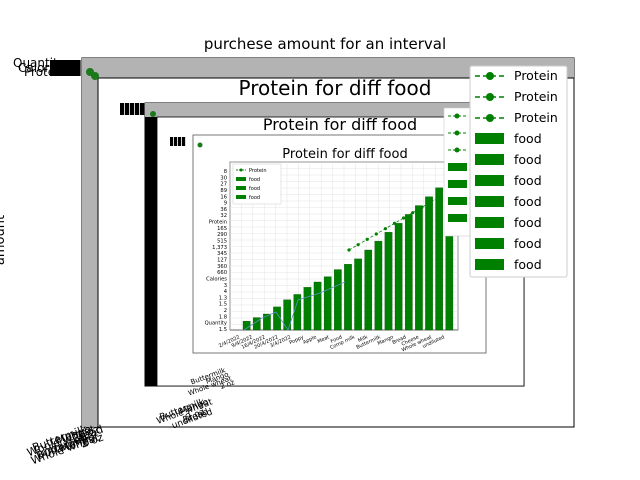 Image resolution: width=640 pixels, height=480 pixels. I want to click on inner-y-tick-18: 3, so click(225, 286).